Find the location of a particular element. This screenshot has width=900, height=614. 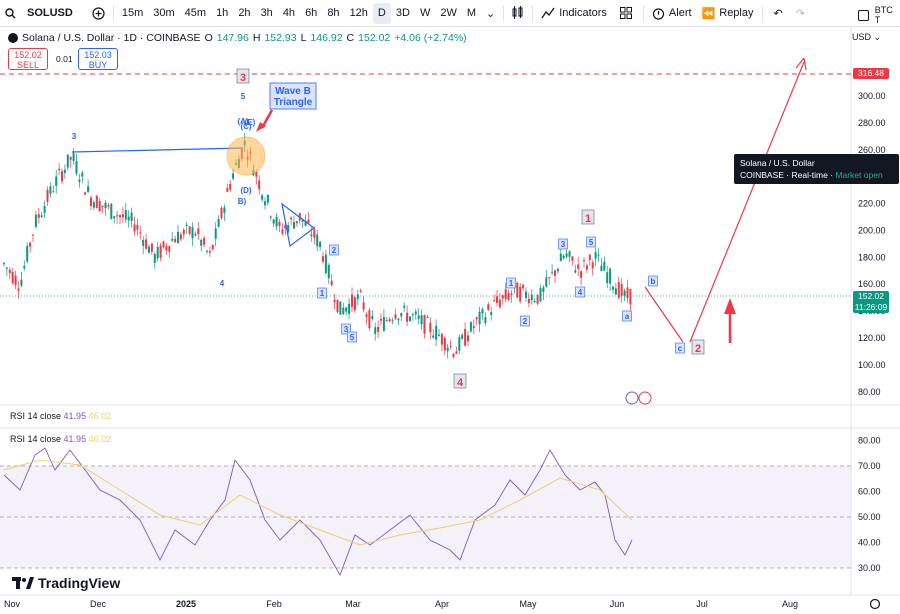

triangle-drawing is located at coordinates (298, 225).